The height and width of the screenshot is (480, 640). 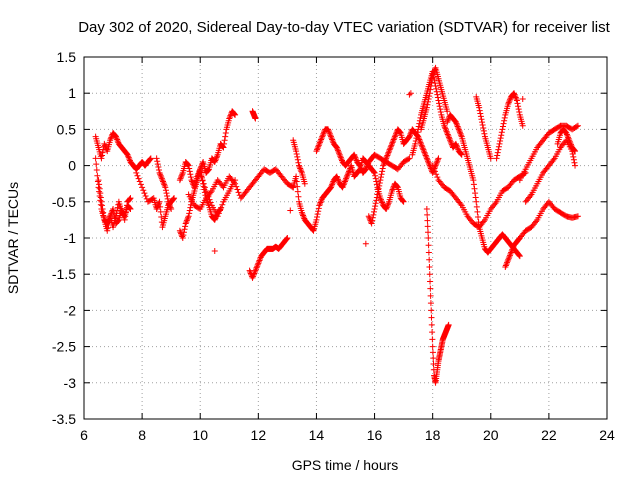 What do you see at coordinates (64, 419) in the screenshot?
I see `y-tick-label: -3.5` at bounding box center [64, 419].